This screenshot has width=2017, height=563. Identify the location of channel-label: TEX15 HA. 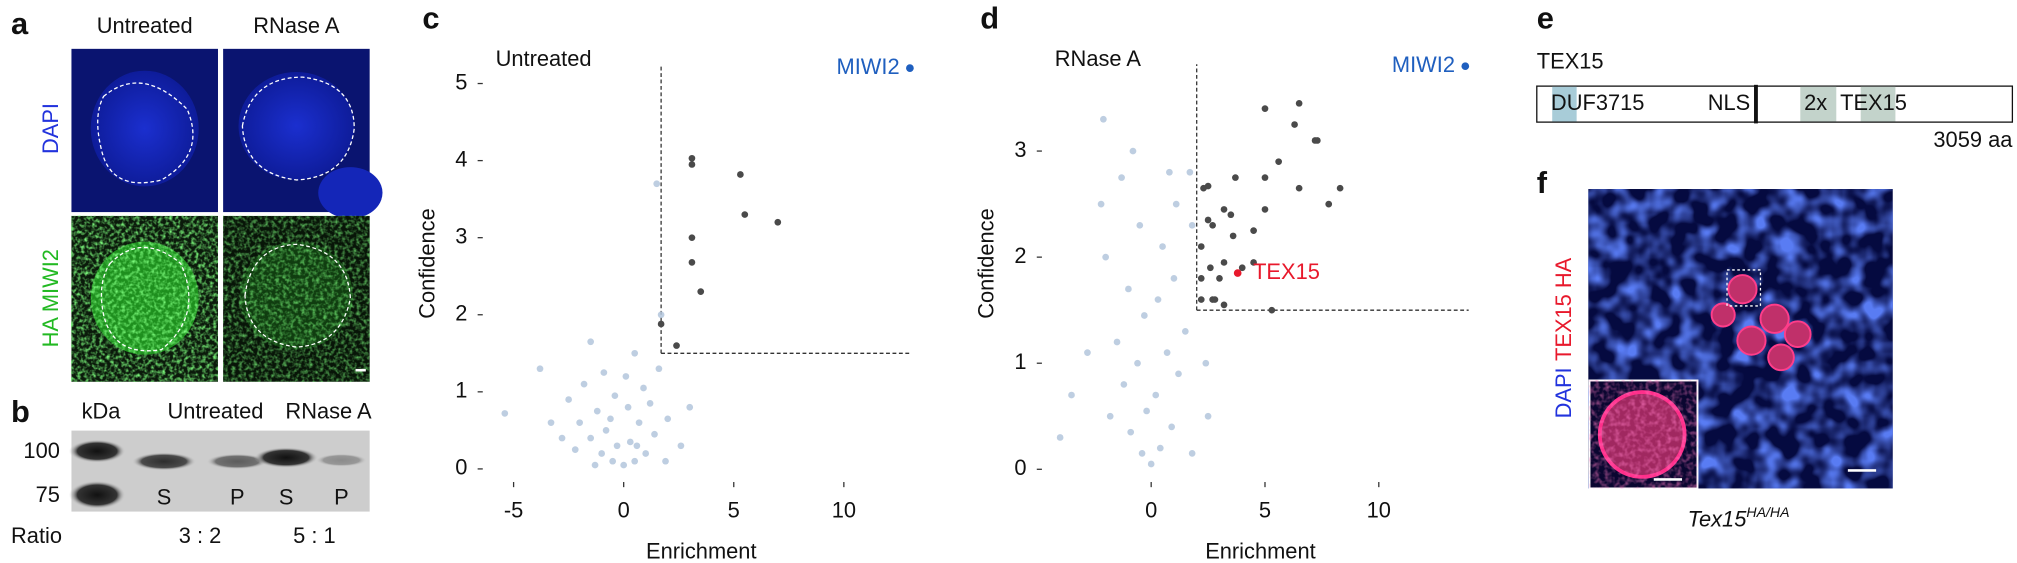
(1563, 309).